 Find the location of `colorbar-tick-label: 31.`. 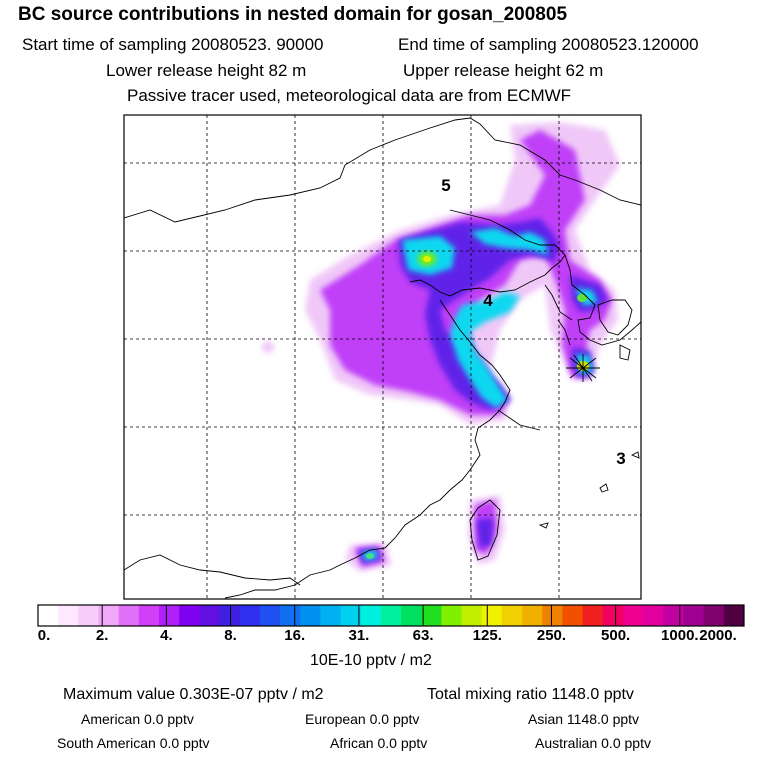

colorbar-tick-label: 31. is located at coordinates (359, 635).